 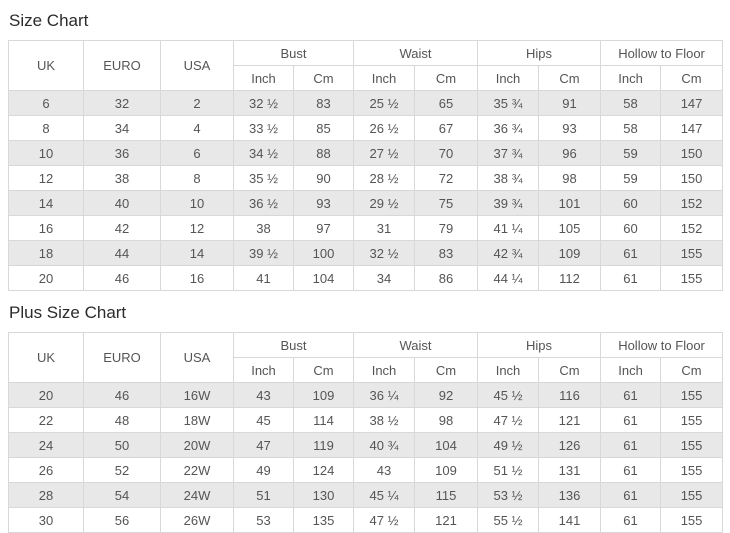 What do you see at coordinates (197, 128) in the screenshot?
I see `table-cell: 4` at bounding box center [197, 128].